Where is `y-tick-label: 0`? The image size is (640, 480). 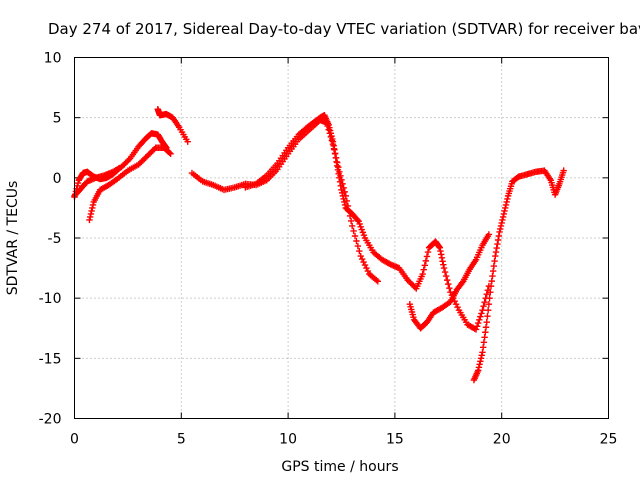 y-tick-label: 0 is located at coordinates (57, 179).